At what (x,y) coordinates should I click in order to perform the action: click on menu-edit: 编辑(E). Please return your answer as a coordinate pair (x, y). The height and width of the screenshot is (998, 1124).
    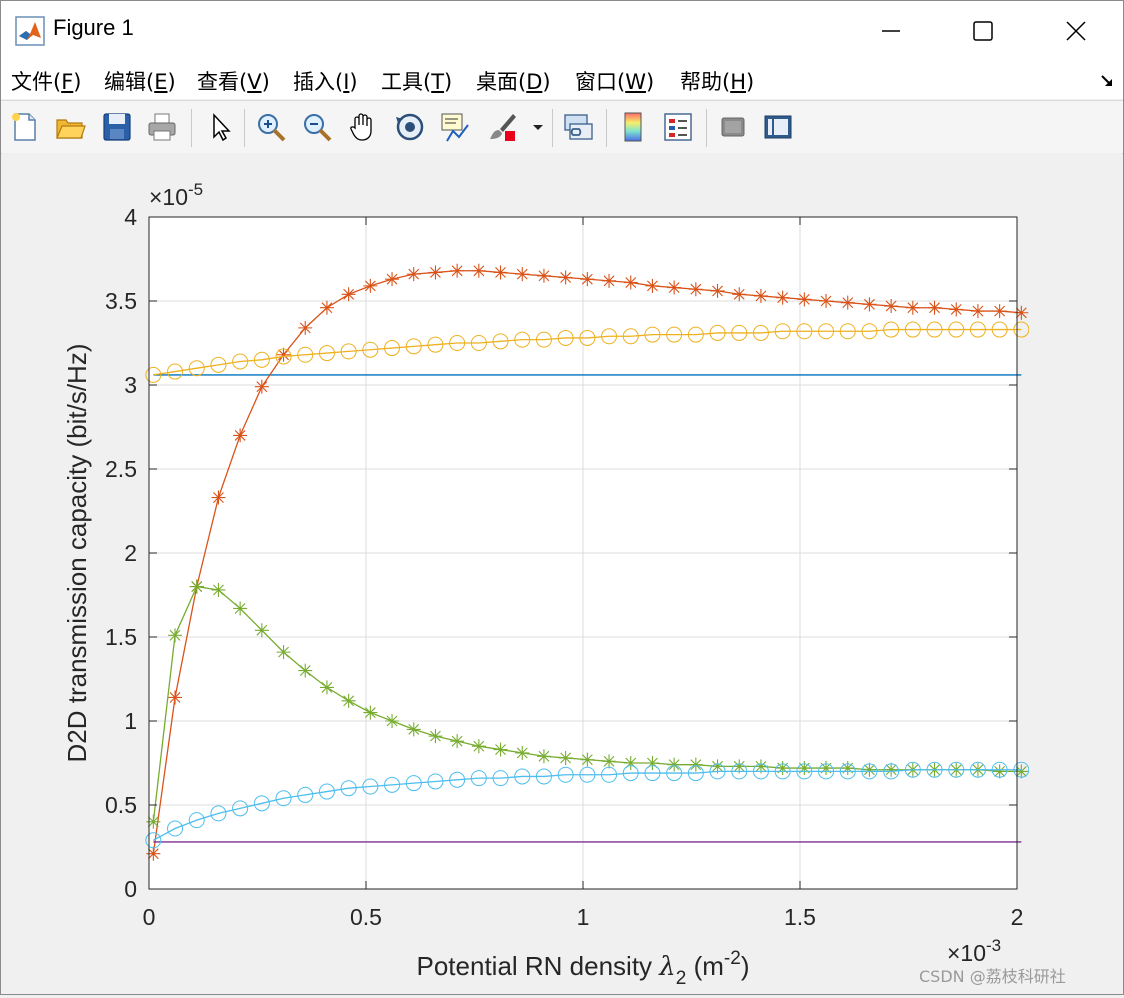
    Looking at the image, I should click on (140, 82).